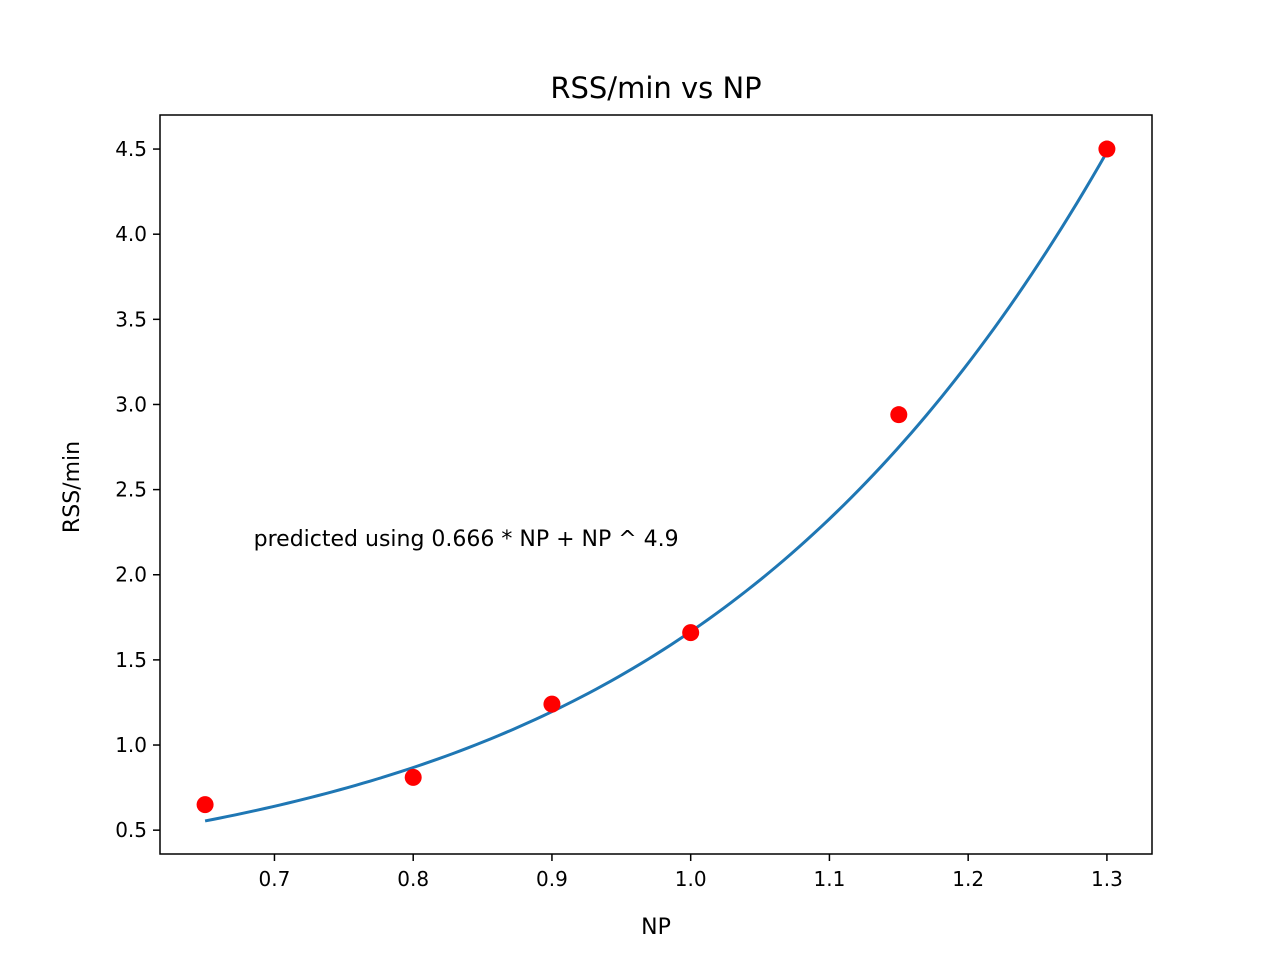  What do you see at coordinates (466, 539) in the screenshot?
I see `annotation-text: predicted using 0.666 * NP + NP ^ 4.9` at bounding box center [466, 539].